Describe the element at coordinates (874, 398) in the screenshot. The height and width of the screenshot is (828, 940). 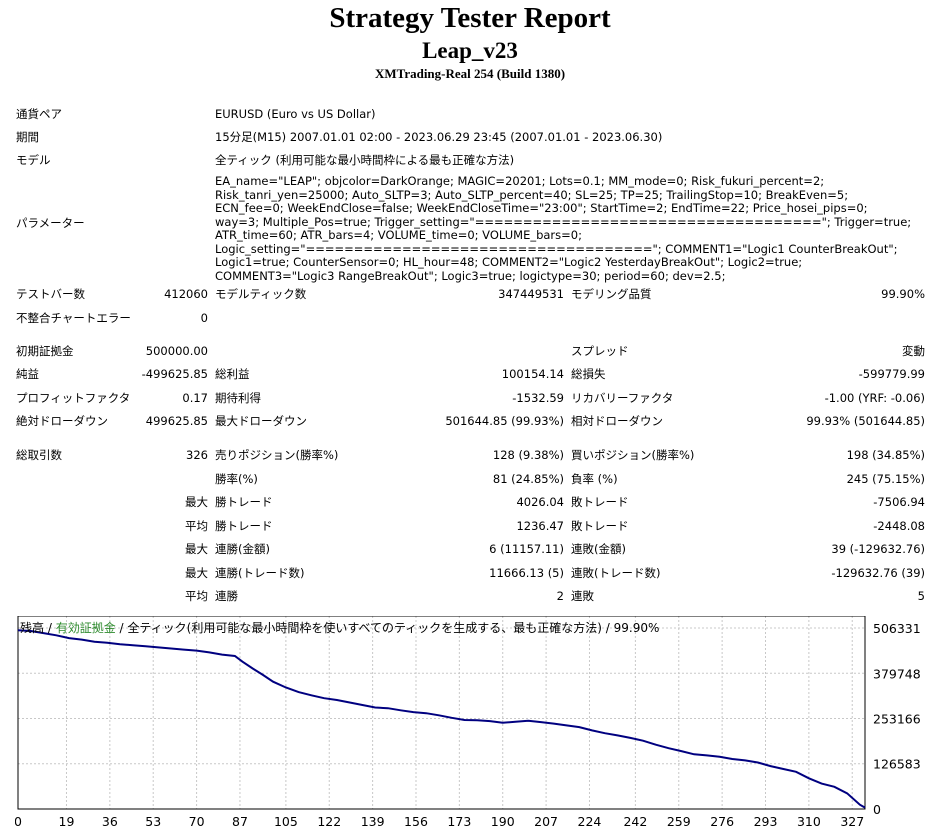
I see `recovery-value: -1.00 (YRF: -0.06)` at that location.